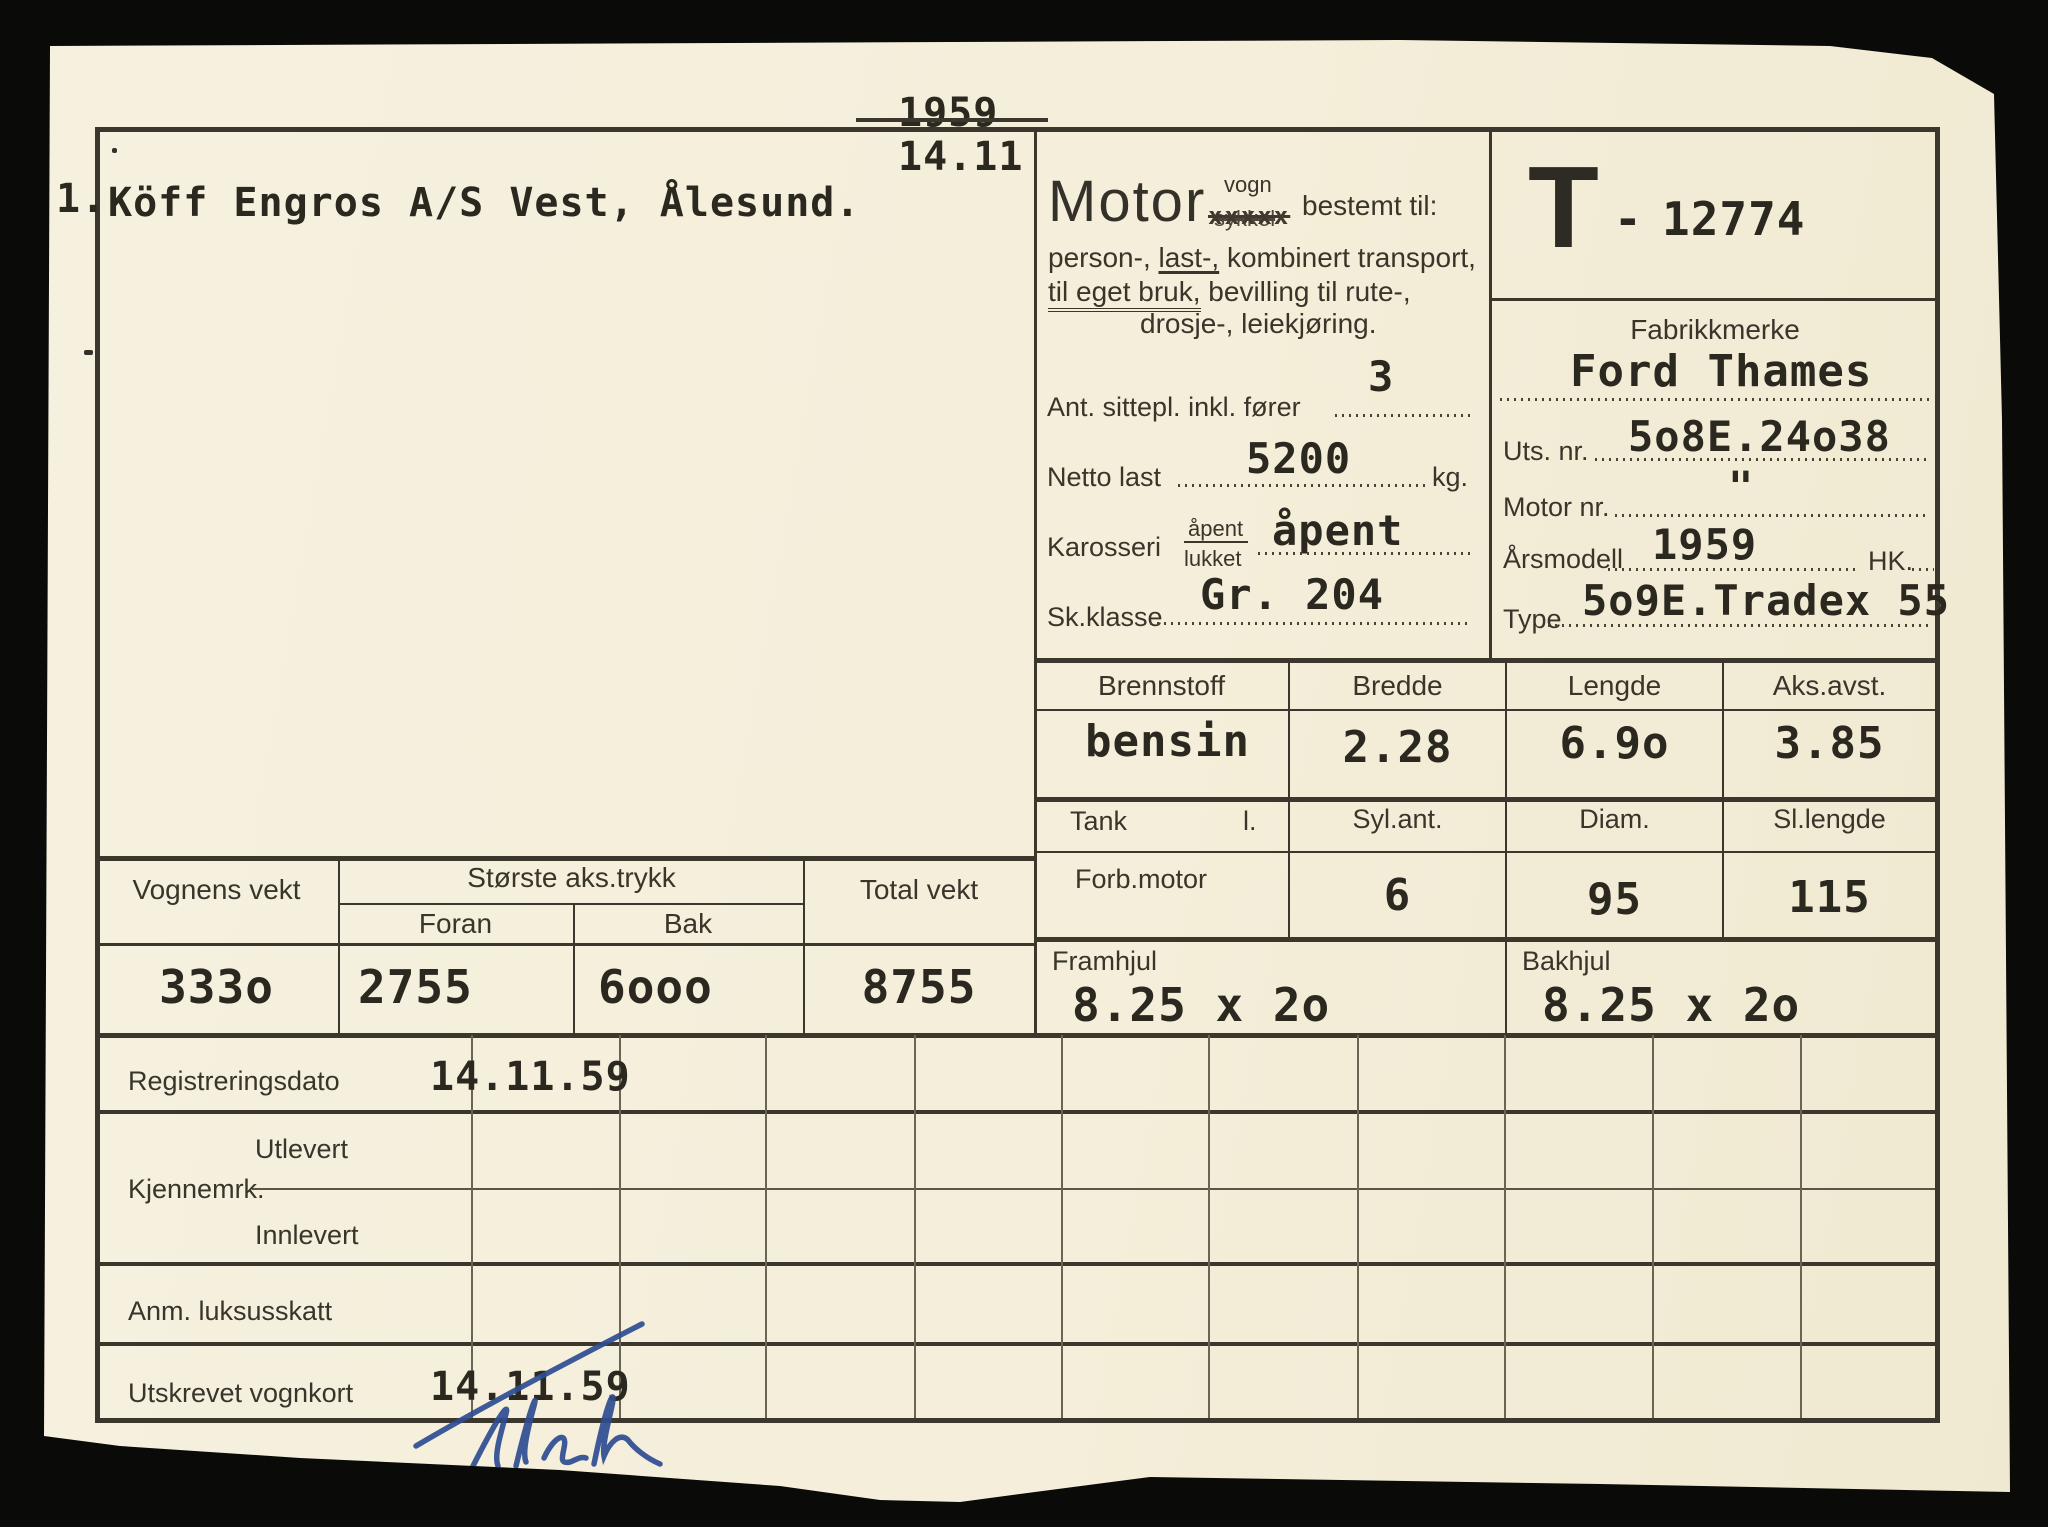 The height and width of the screenshot is (1527, 2048). What do you see at coordinates (1485, 710) in the screenshot?
I see `spec-header1-underline` at bounding box center [1485, 710].